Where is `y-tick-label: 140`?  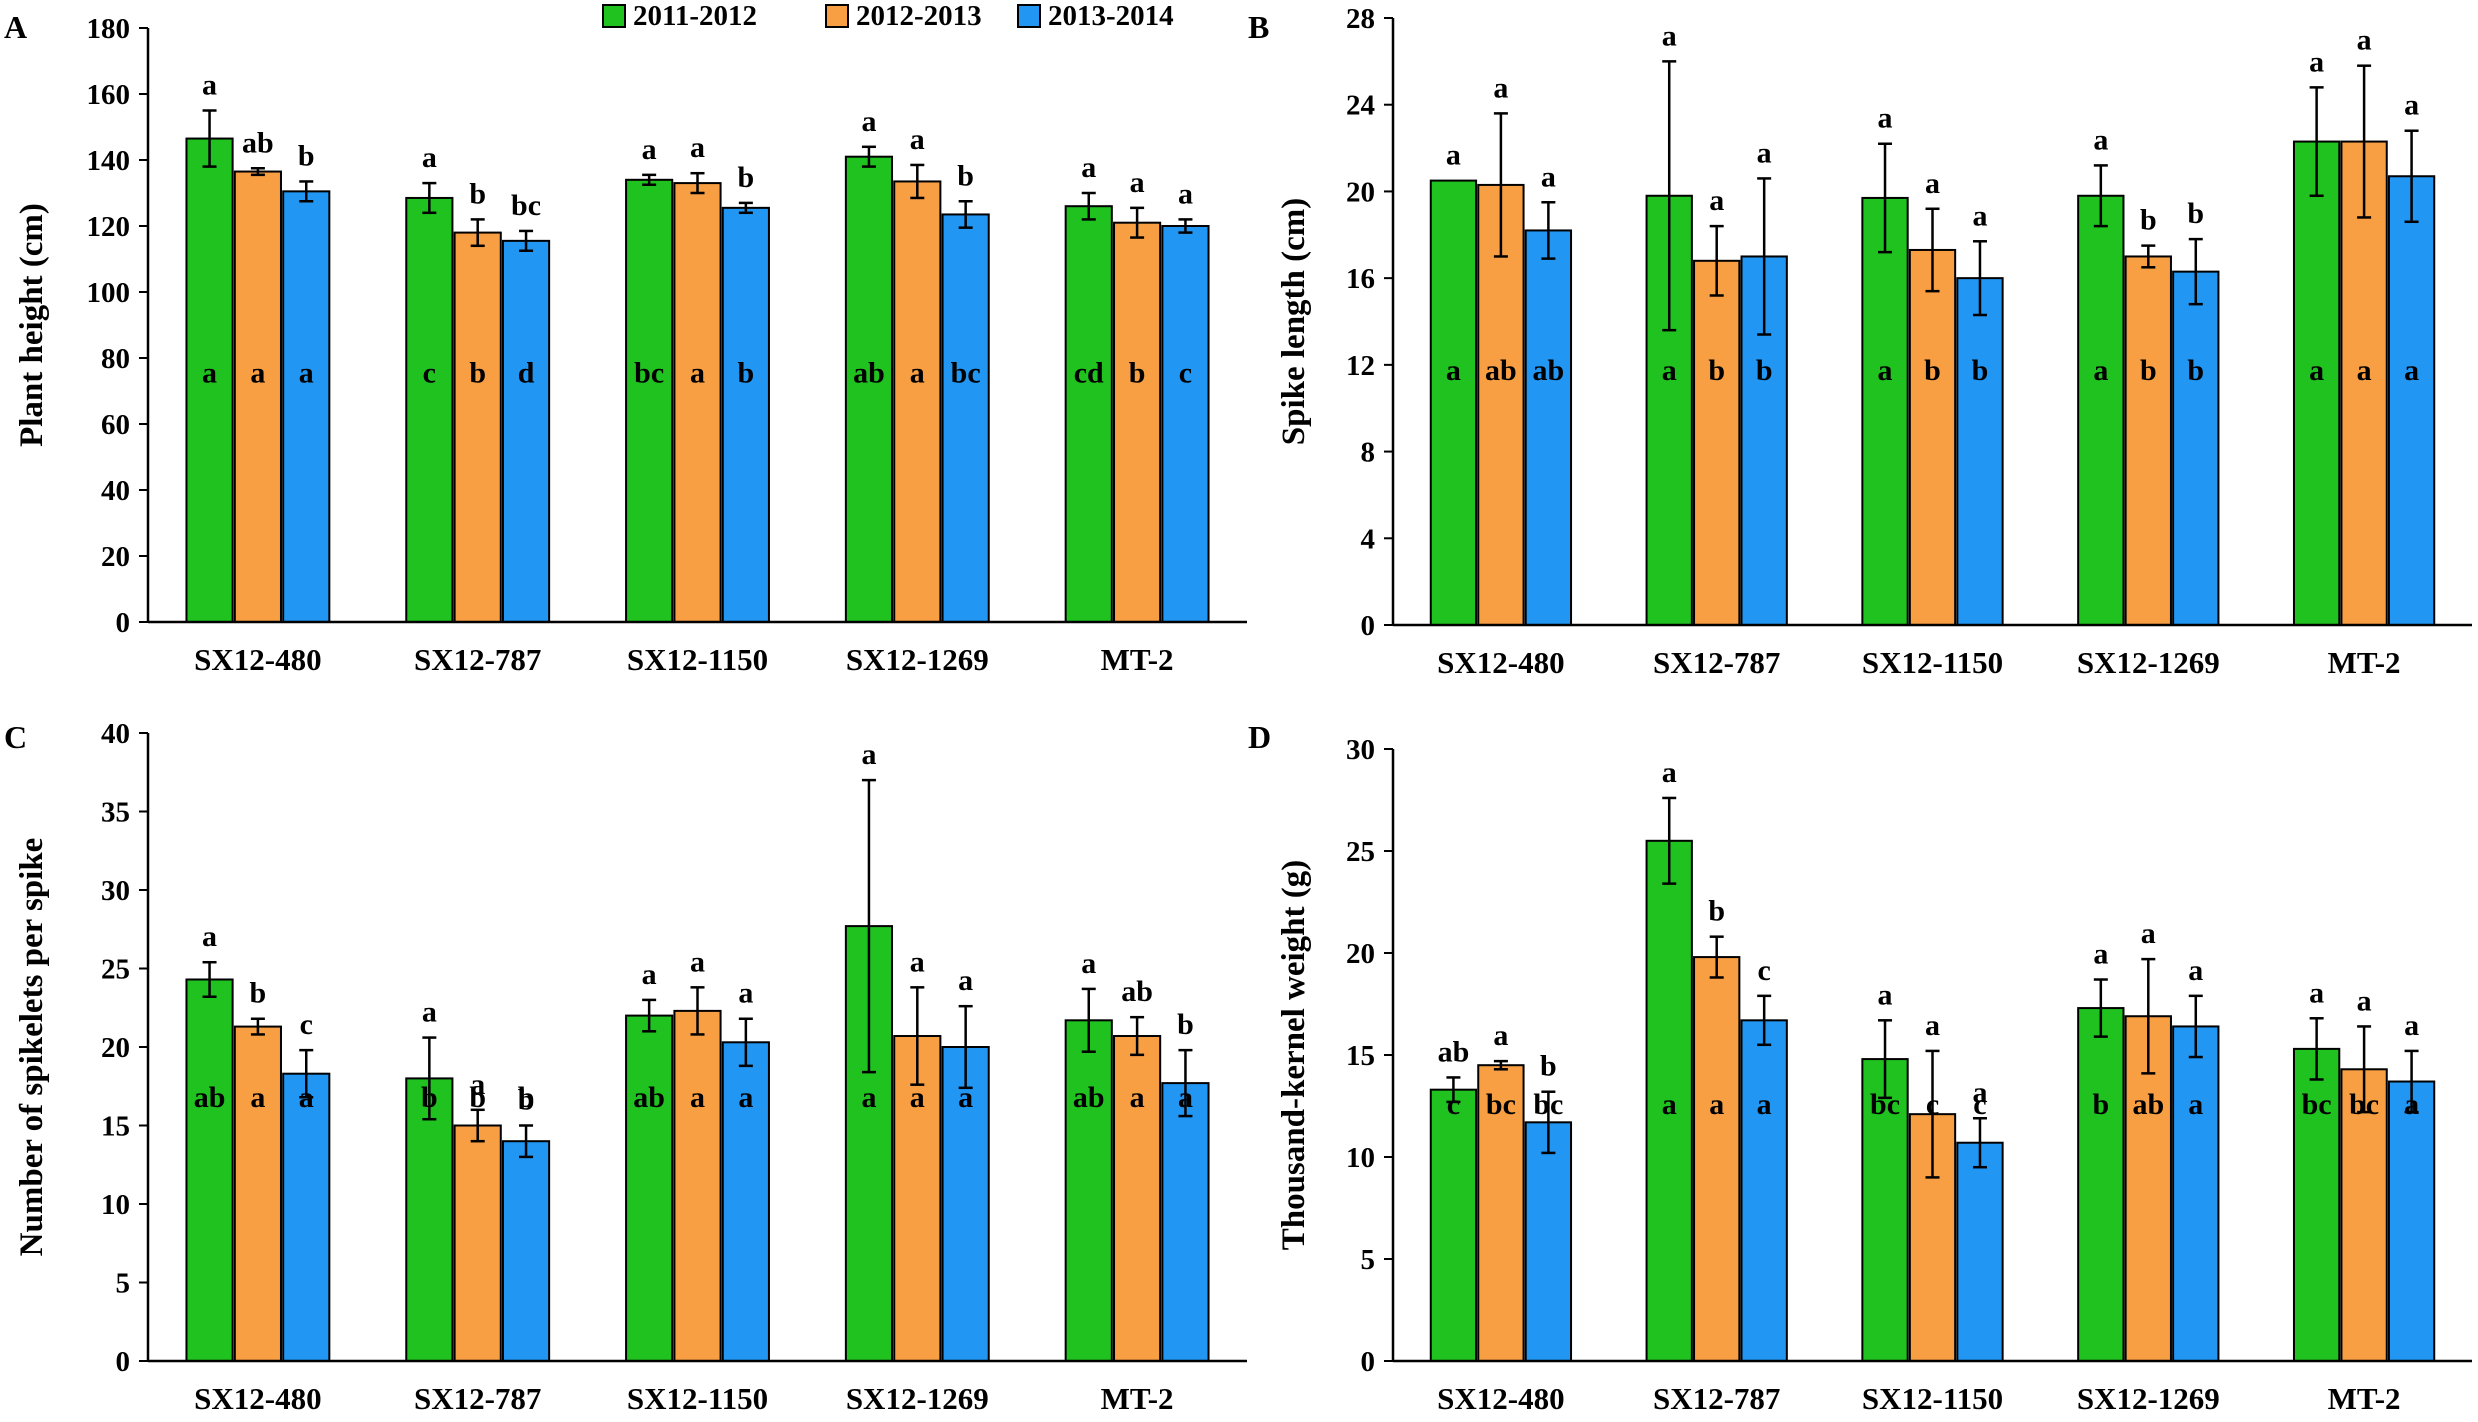
y-tick-label: 140 is located at coordinates (109, 161).